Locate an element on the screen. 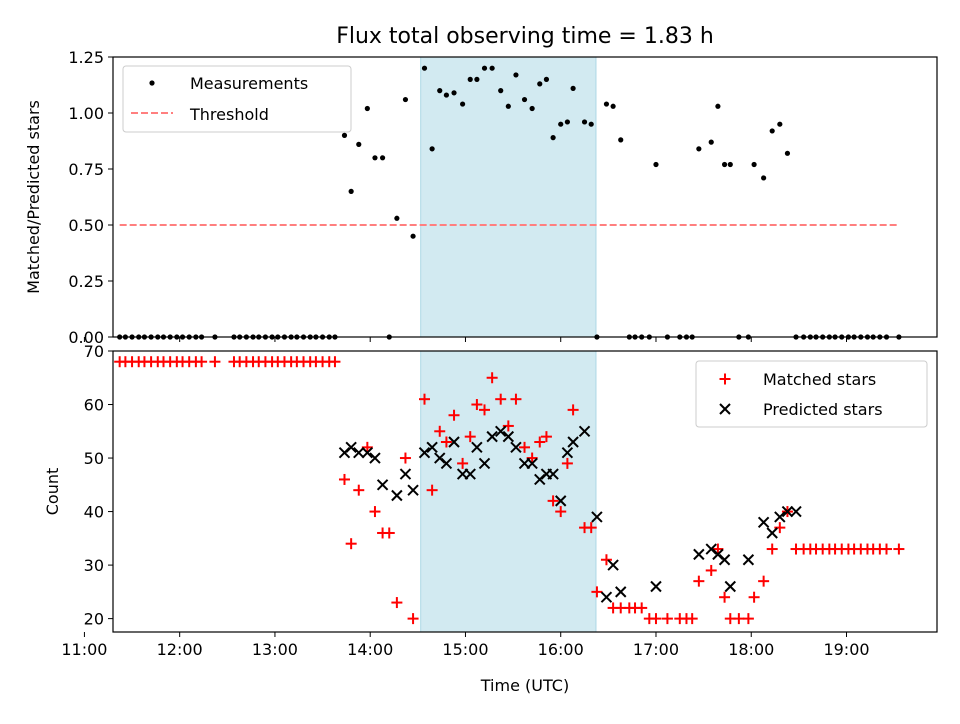 This screenshot has height=724, width=960. y-tick-label: 0.25 is located at coordinates (86, 281).